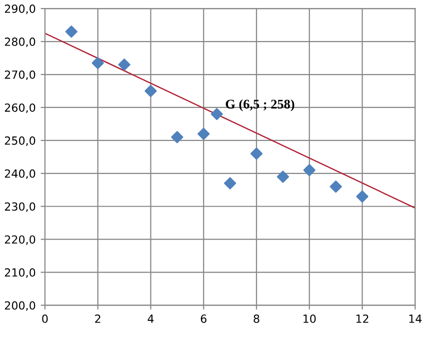  Describe the element at coordinates (20, 273) in the screenshot. I see `y-tick-label: 210,0` at that location.